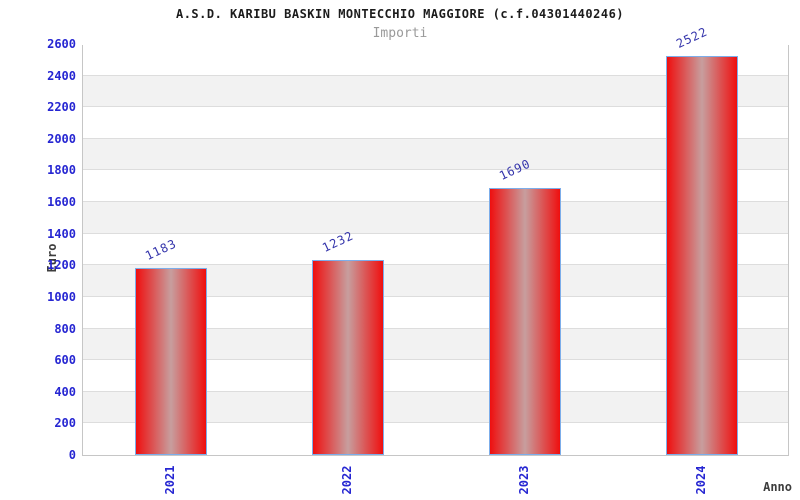 This screenshot has width=800, height=500. Describe the element at coordinates (524, 321) in the screenshot. I see `bar-2023` at that location.